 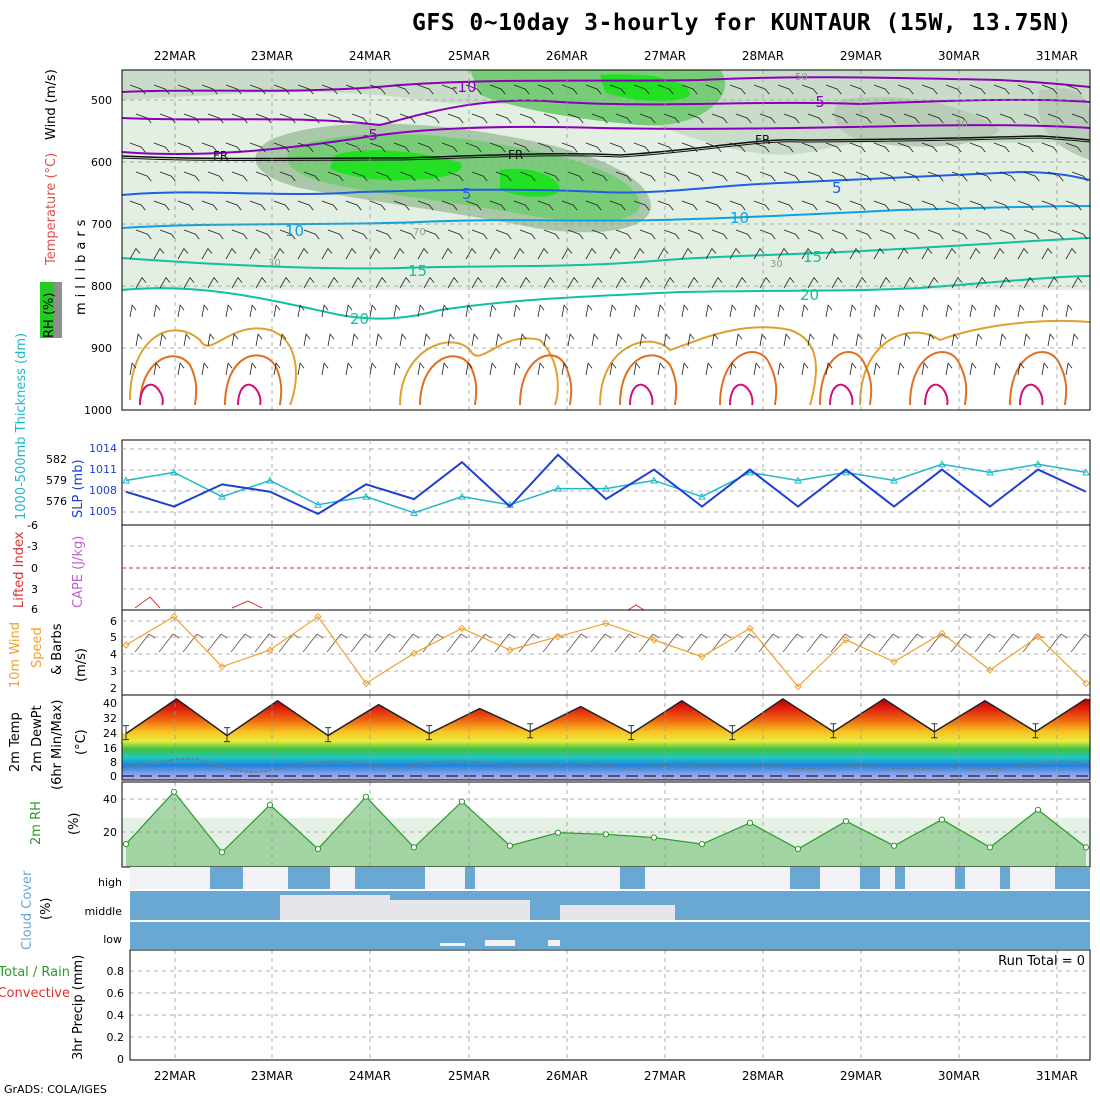 I want to click on contour-label: 15, so click(x=812, y=257).